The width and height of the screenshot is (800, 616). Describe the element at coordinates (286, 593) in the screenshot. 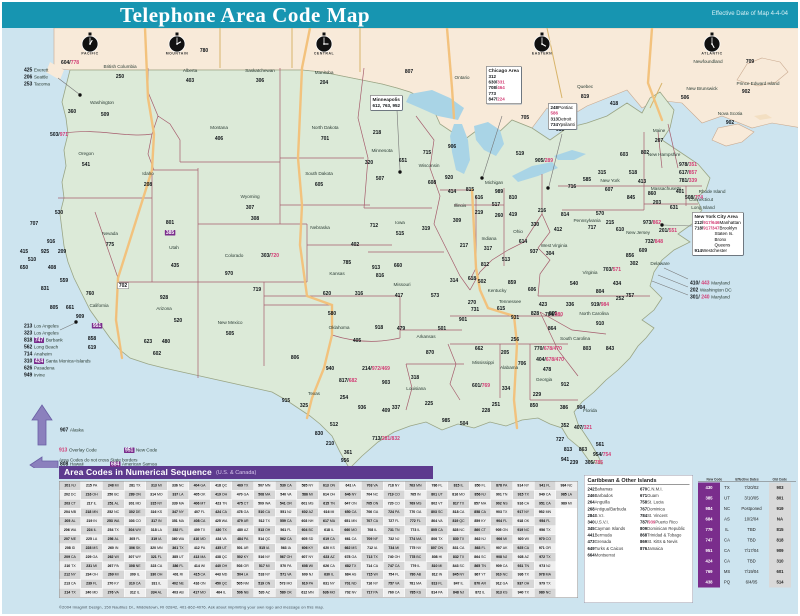

I see `sequence-cell: 580 OK` at that location.